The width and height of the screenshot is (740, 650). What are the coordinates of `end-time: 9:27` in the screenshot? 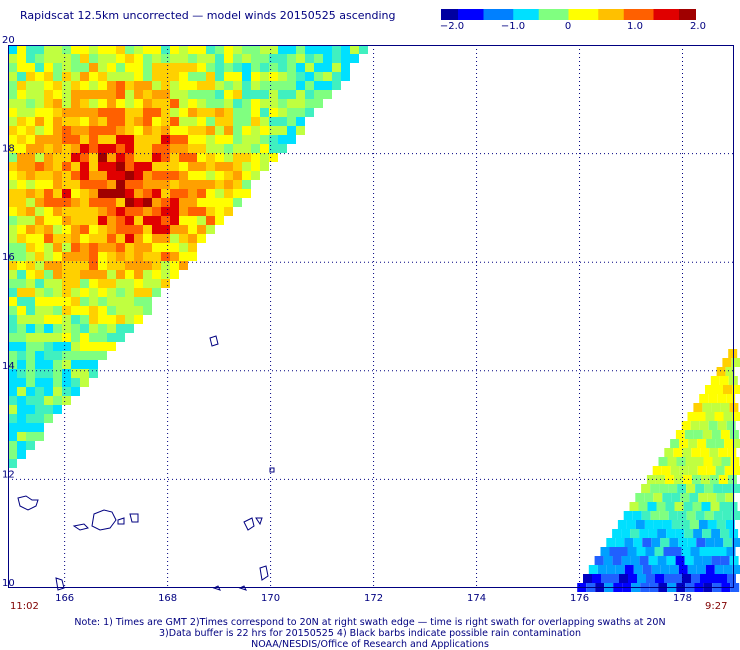 It's located at (716, 606).